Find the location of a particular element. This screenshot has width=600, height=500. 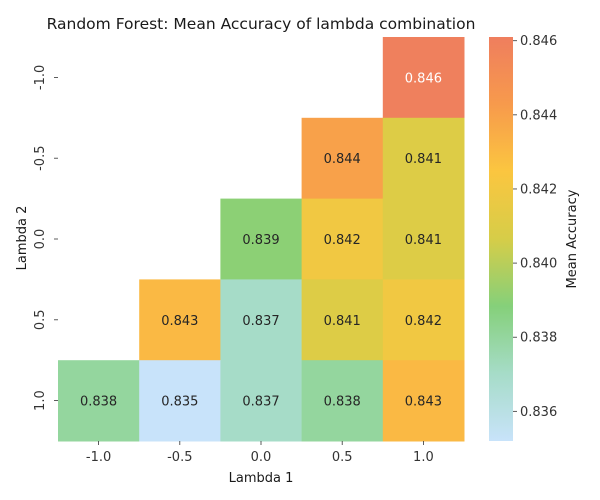

y-tick-label: 1.0 is located at coordinates (40, 400).